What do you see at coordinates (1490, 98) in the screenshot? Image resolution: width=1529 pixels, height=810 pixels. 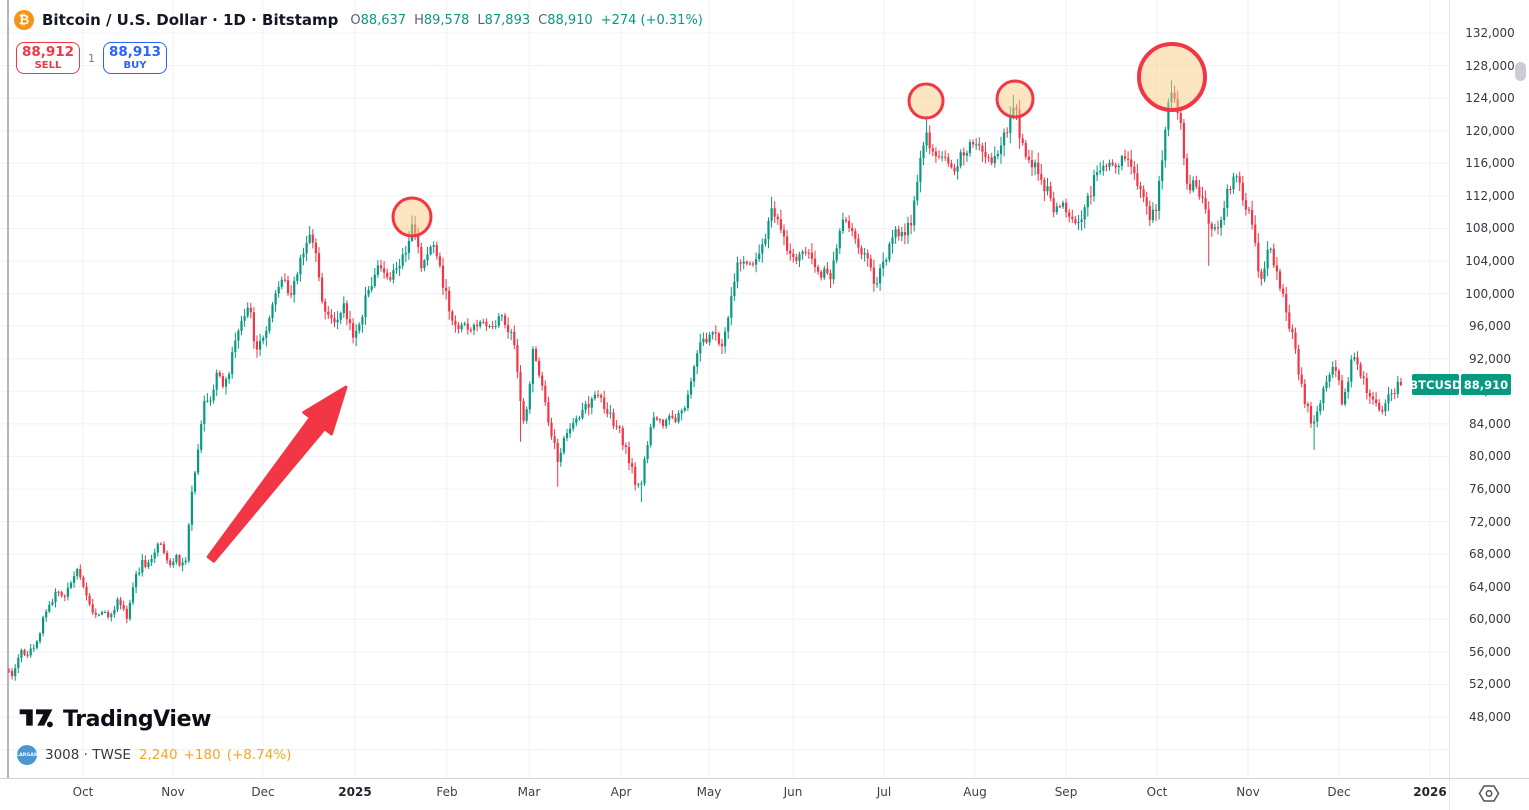 I see `y-axis-label: 124,000` at bounding box center [1490, 98].